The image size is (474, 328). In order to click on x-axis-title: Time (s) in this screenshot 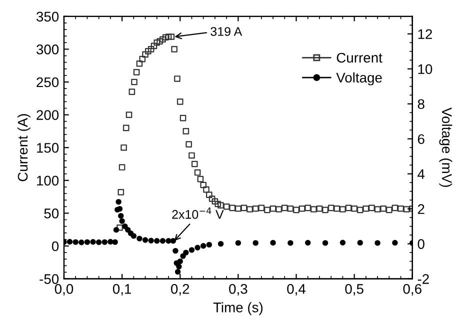, I will do `click(238, 309)`.